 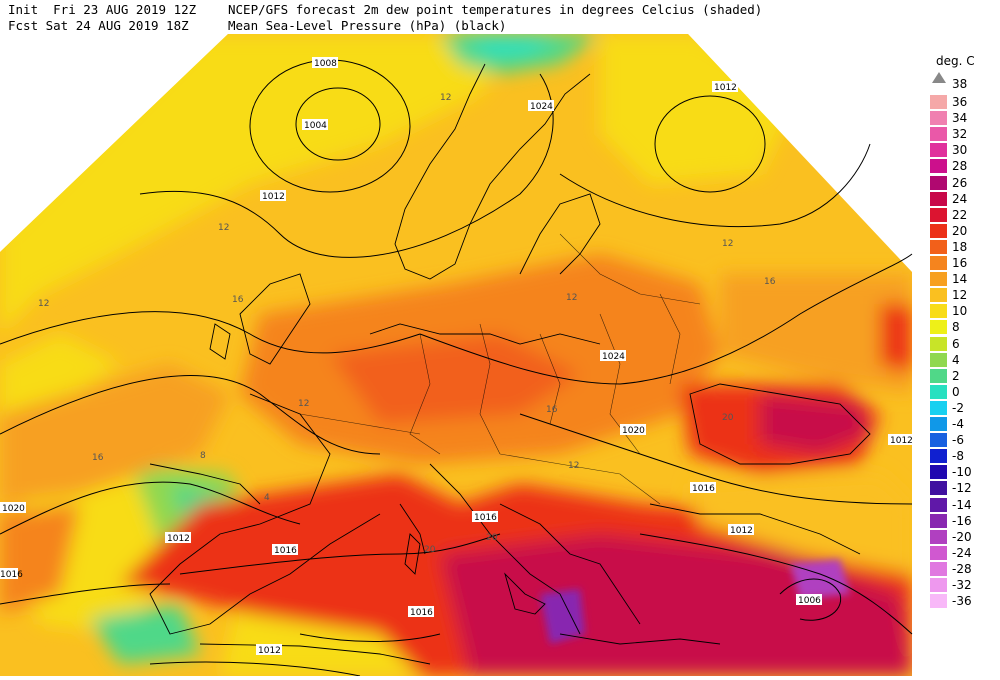 What do you see at coordinates (965, 376) in the screenshot?
I see `legend-entry: 2` at bounding box center [965, 376].